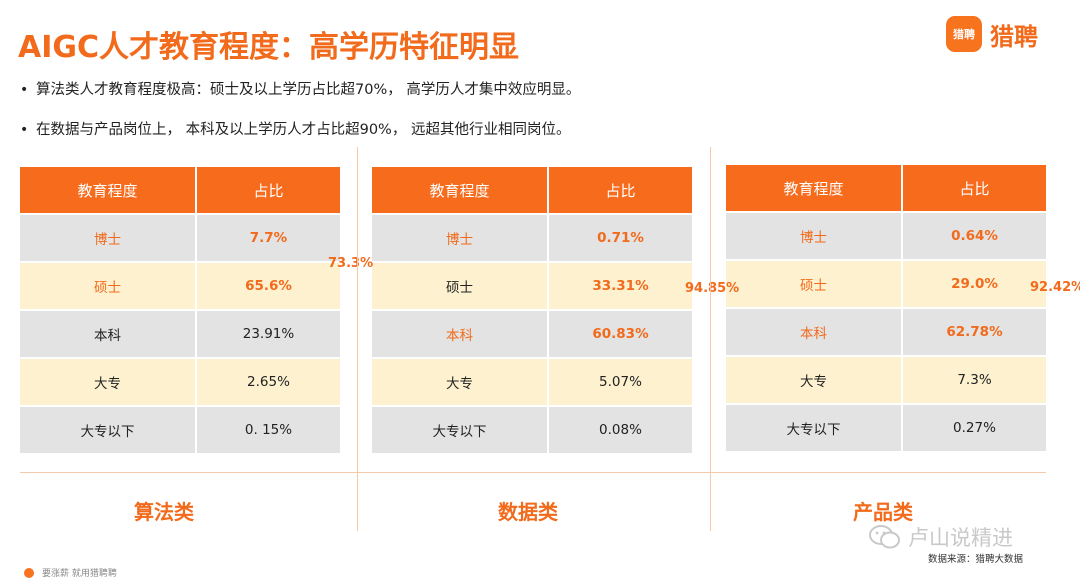 The width and height of the screenshot is (1080, 583). What do you see at coordinates (976, 559) in the screenshot?
I see `data-source: 数据来源：猎聘大数据` at bounding box center [976, 559].